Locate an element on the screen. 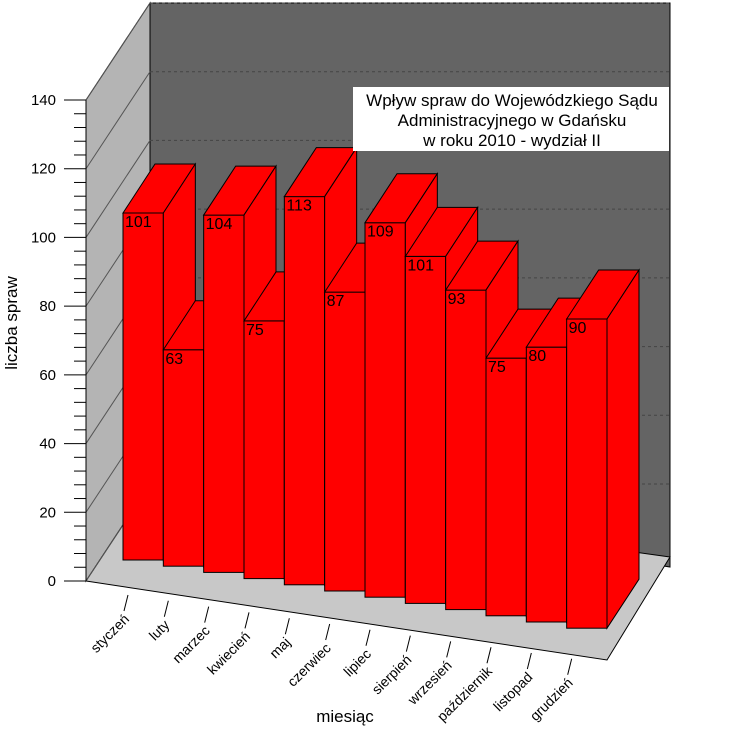  chart-title-line-3: w roku 2010 - wydział II is located at coordinates (511, 140).